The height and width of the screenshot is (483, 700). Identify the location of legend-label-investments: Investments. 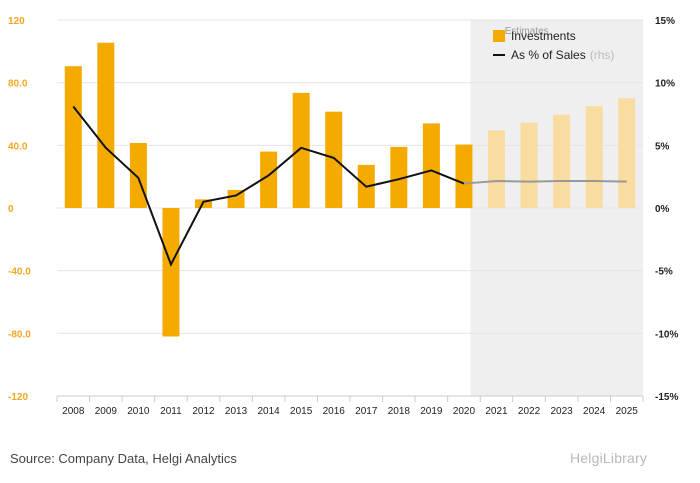
(543, 36).